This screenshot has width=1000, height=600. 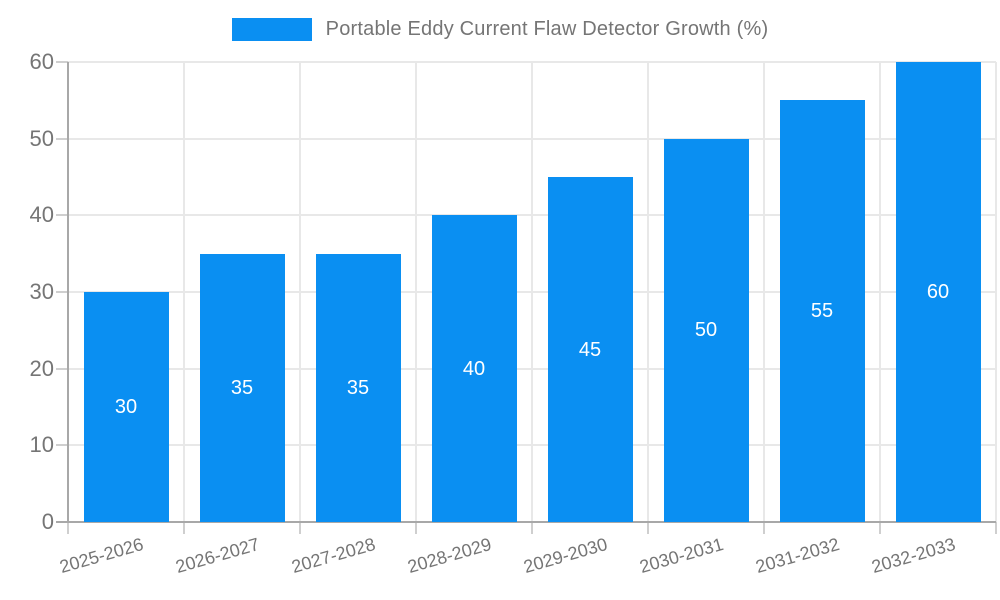 What do you see at coordinates (271, 29) in the screenshot?
I see `legend-swatch` at bounding box center [271, 29].